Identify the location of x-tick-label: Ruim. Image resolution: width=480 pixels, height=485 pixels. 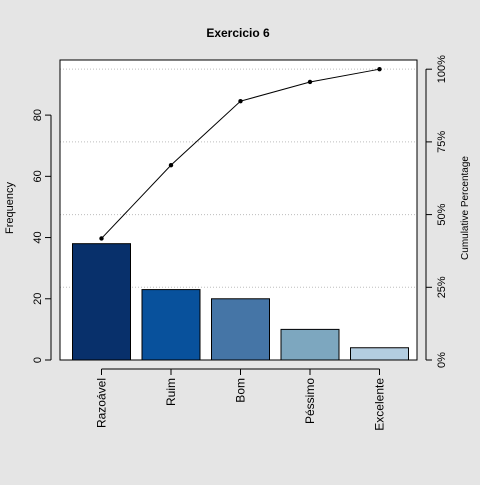
(171, 392).